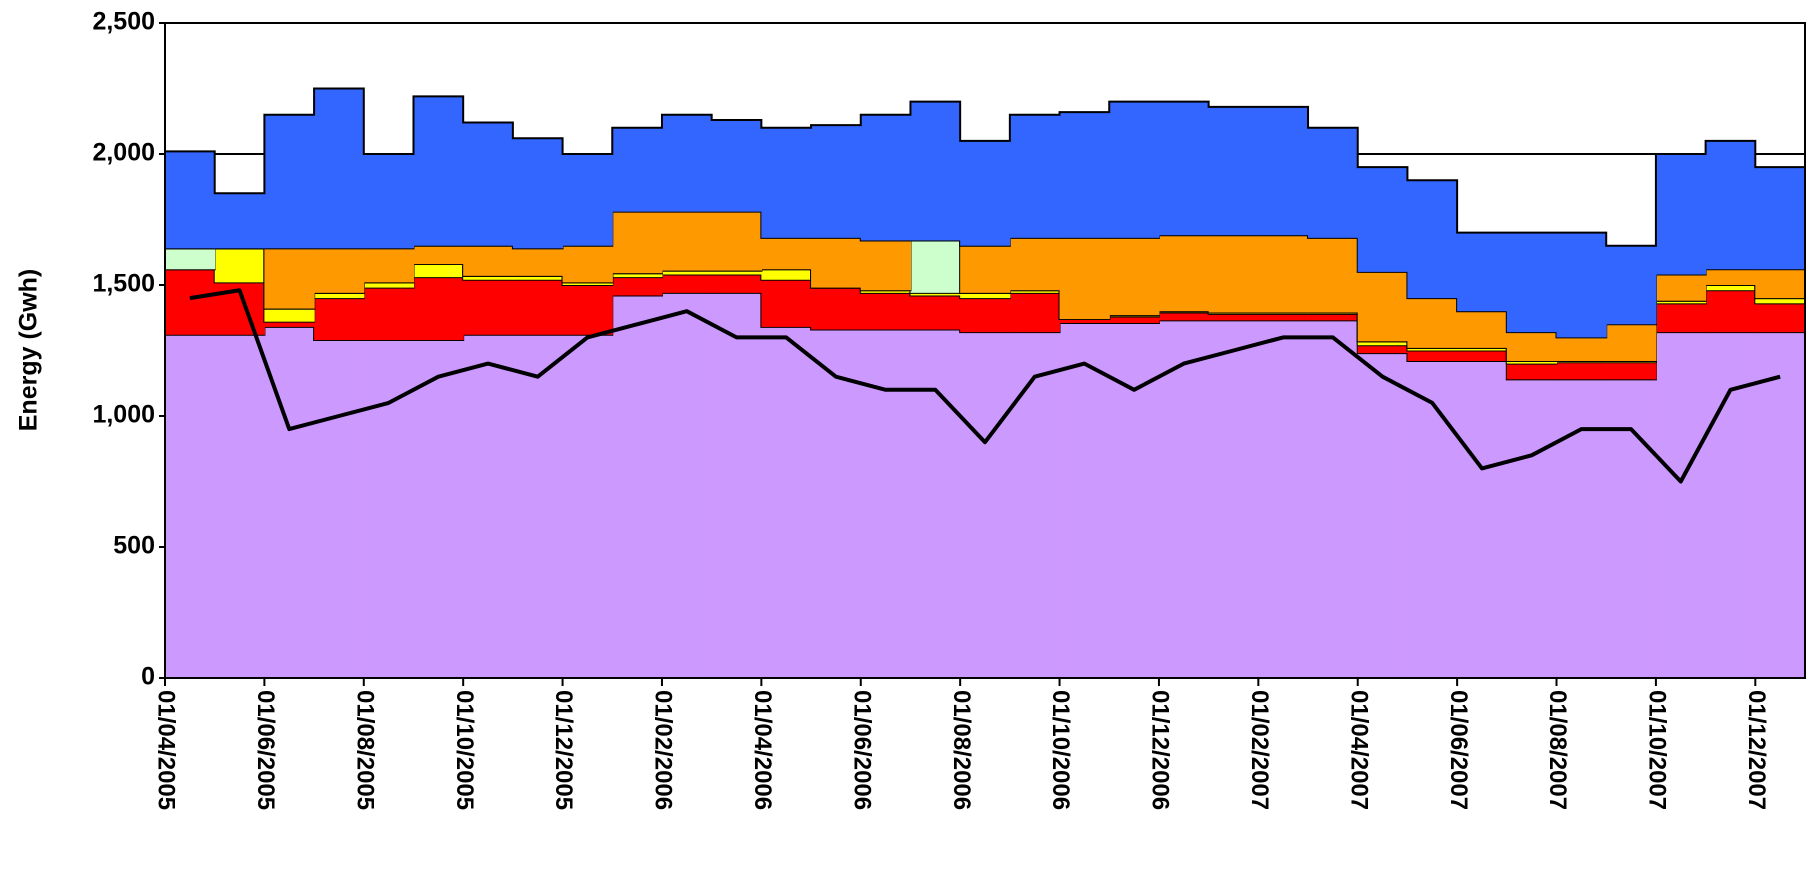  What do you see at coordinates (1160, 750) in the screenshot?
I see `x-tick-label: 01/12/2006` at bounding box center [1160, 750].